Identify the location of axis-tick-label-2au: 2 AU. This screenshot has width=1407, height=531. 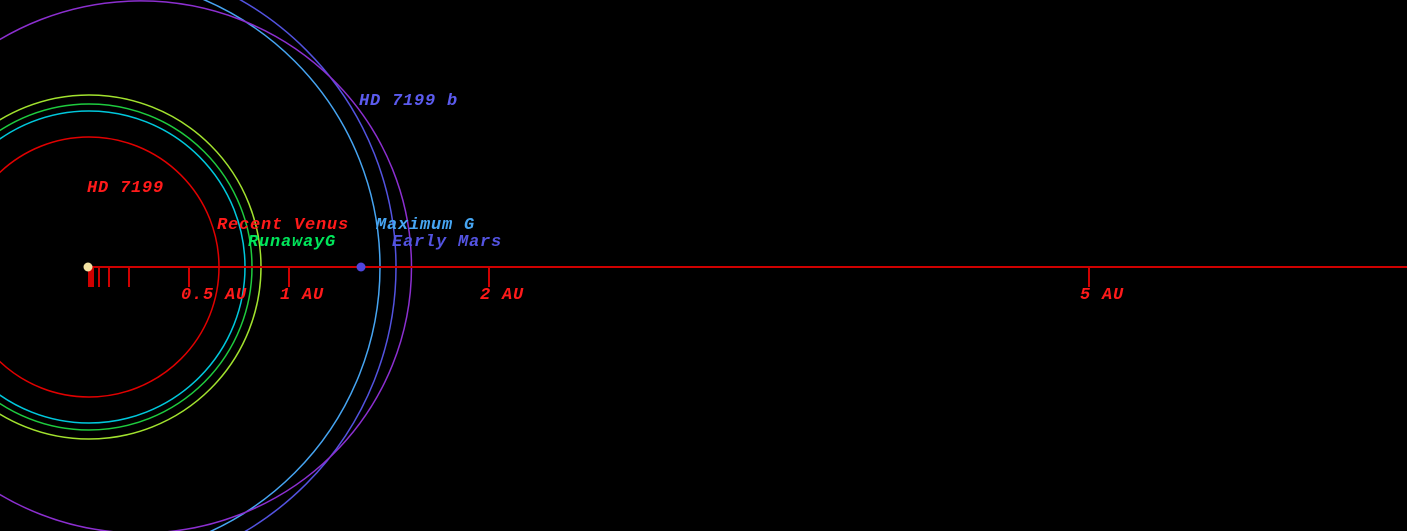
(502, 295).